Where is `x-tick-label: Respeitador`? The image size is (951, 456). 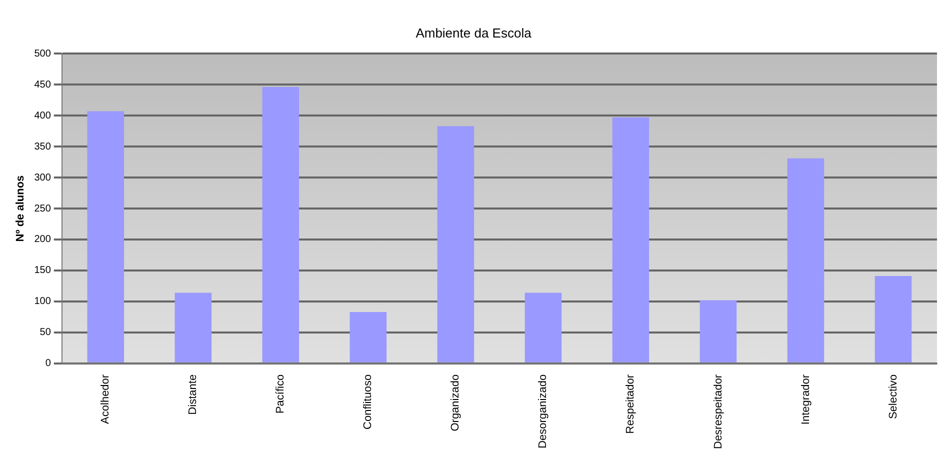
x-tick-label: Respeitador is located at coordinates (630, 404).